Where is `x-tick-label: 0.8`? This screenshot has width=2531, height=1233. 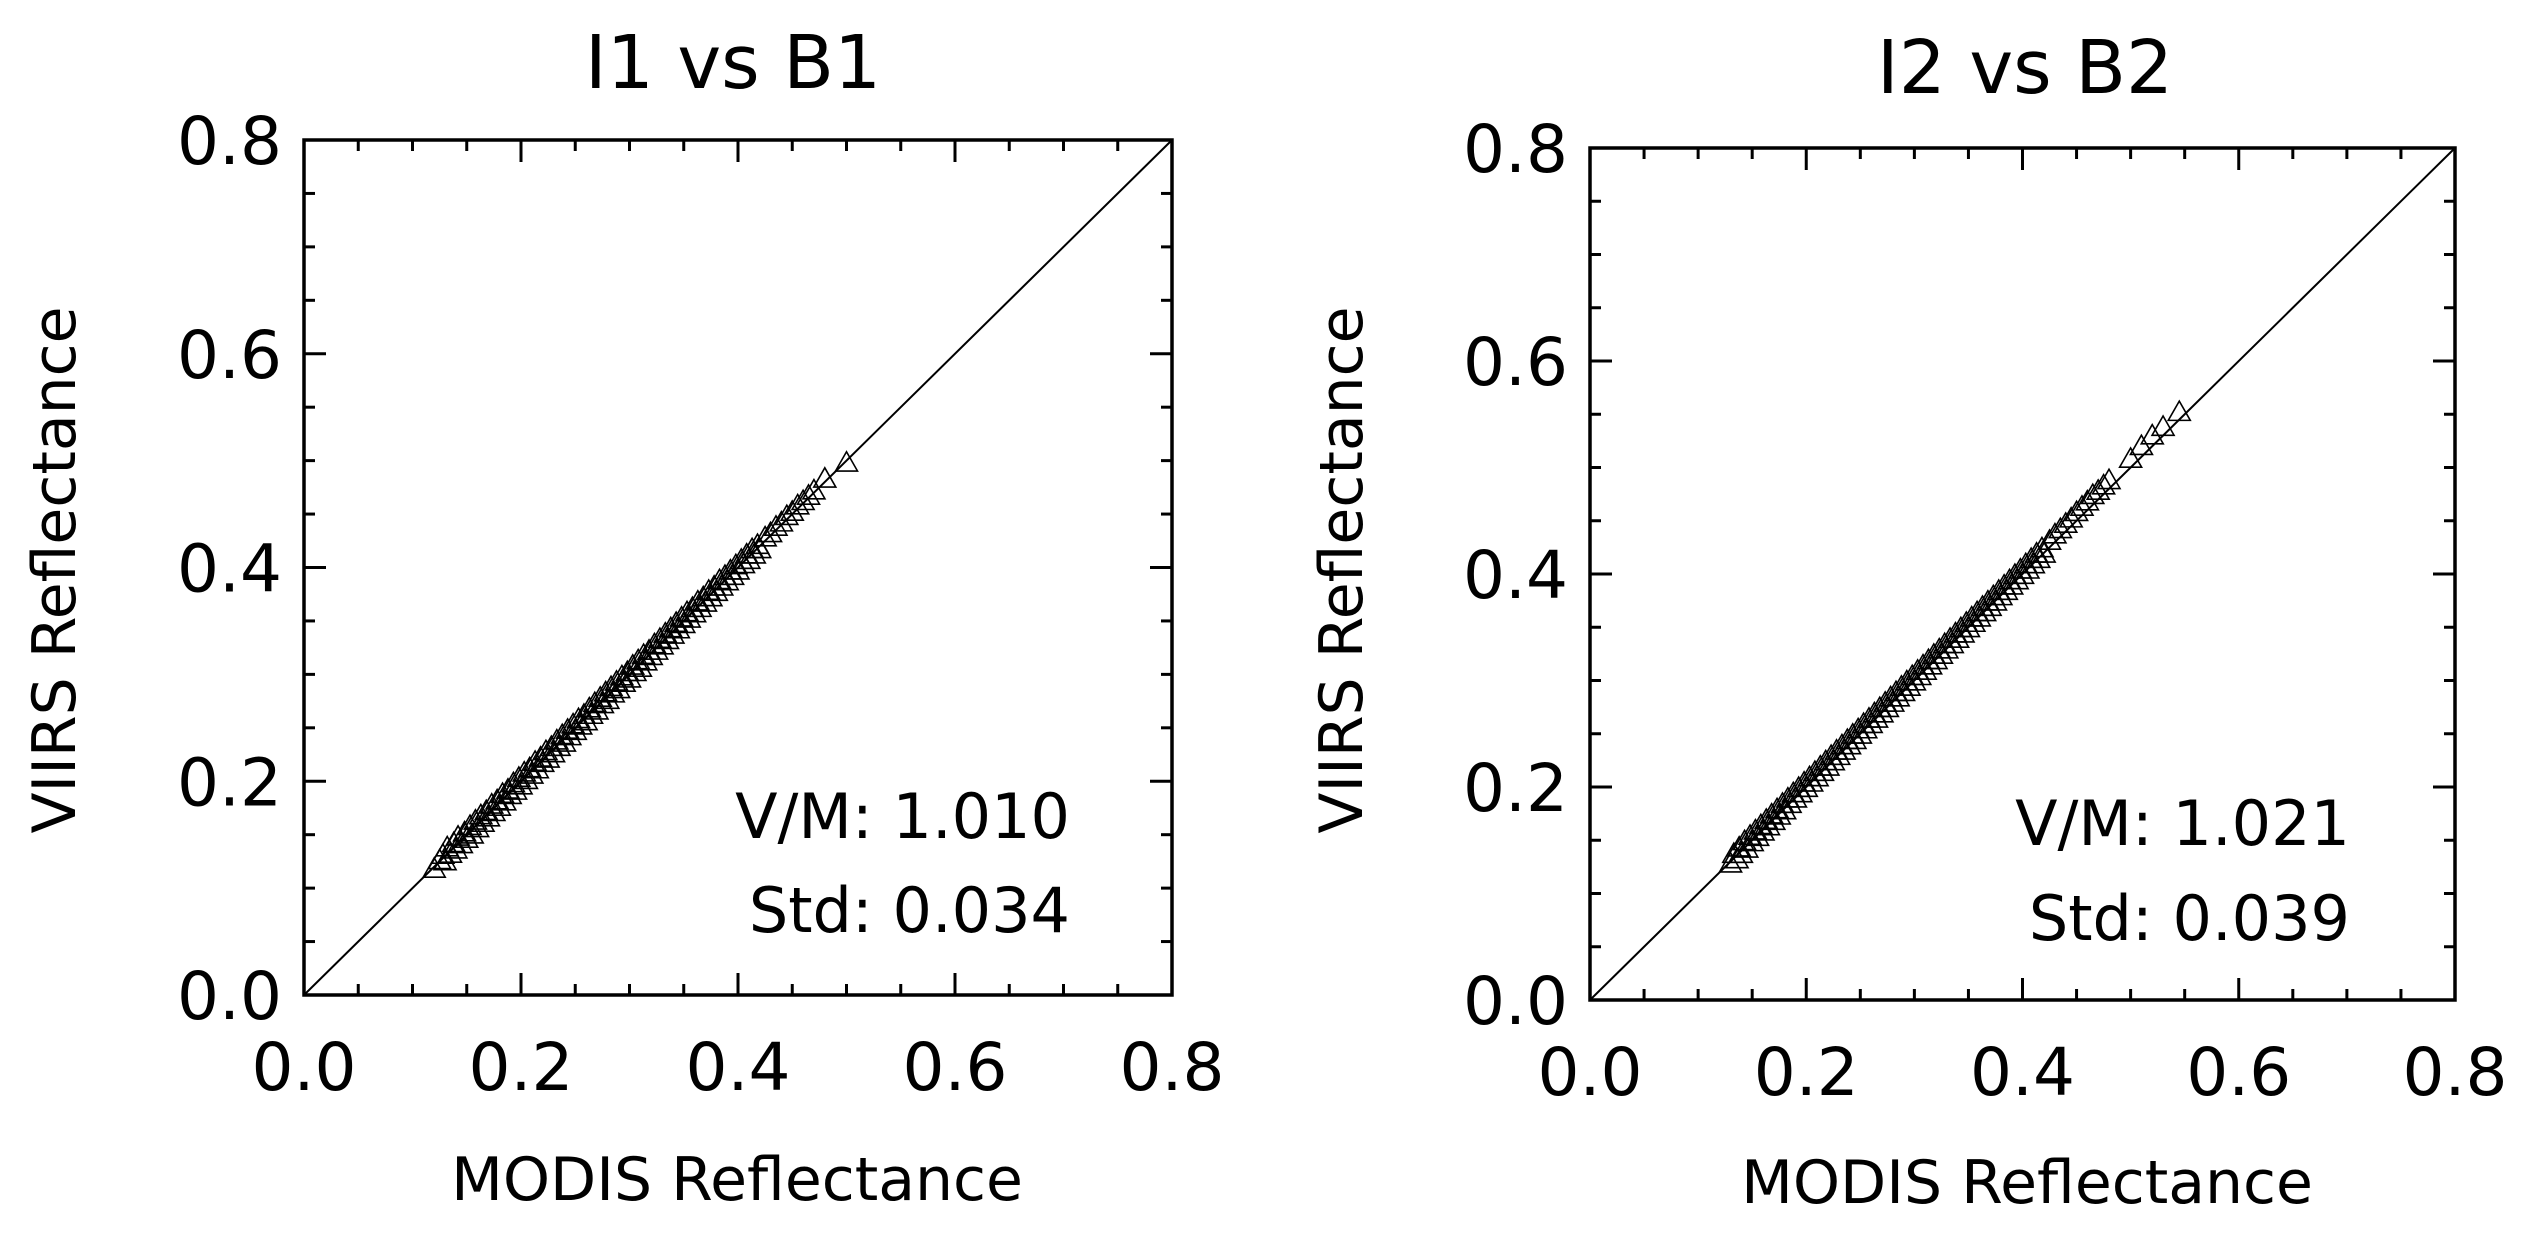
x-tick-label: 0.8 is located at coordinates (2455, 1072).